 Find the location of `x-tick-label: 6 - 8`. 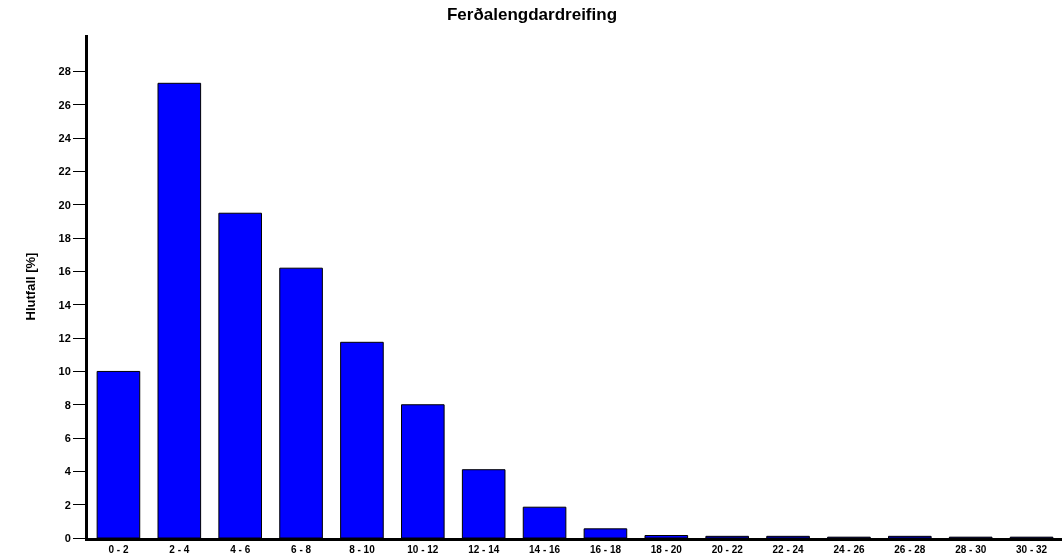

x-tick-label: 6 - 8 is located at coordinates (301, 549).